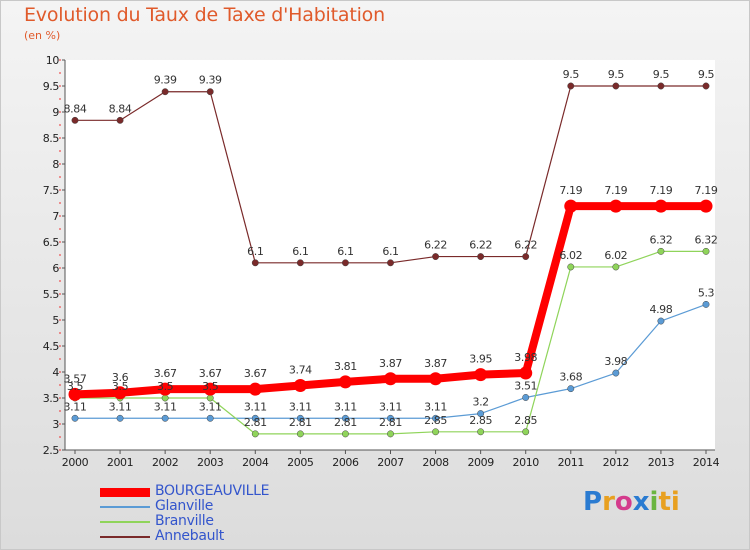 The width and height of the screenshot is (750, 550). Describe the element at coordinates (345, 462) in the screenshot. I see `x-tick-label: 2006` at that location.